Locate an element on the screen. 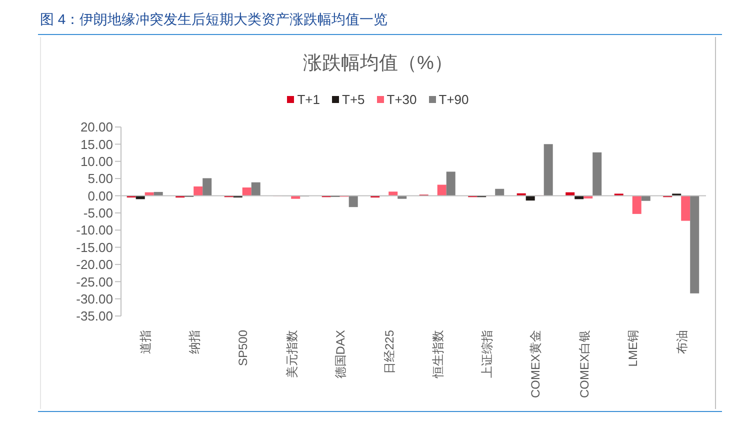 This screenshot has height=444, width=743. y-tick-label: 10.00 is located at coordinates (96, 161).